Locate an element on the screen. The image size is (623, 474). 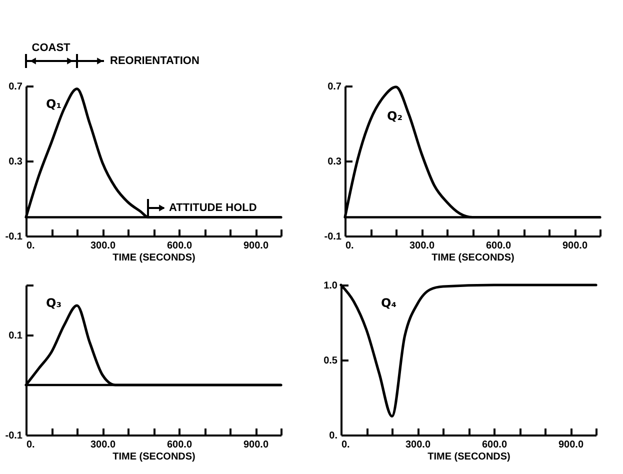
series-label: Q₂ is located at coordinates (394, 116).